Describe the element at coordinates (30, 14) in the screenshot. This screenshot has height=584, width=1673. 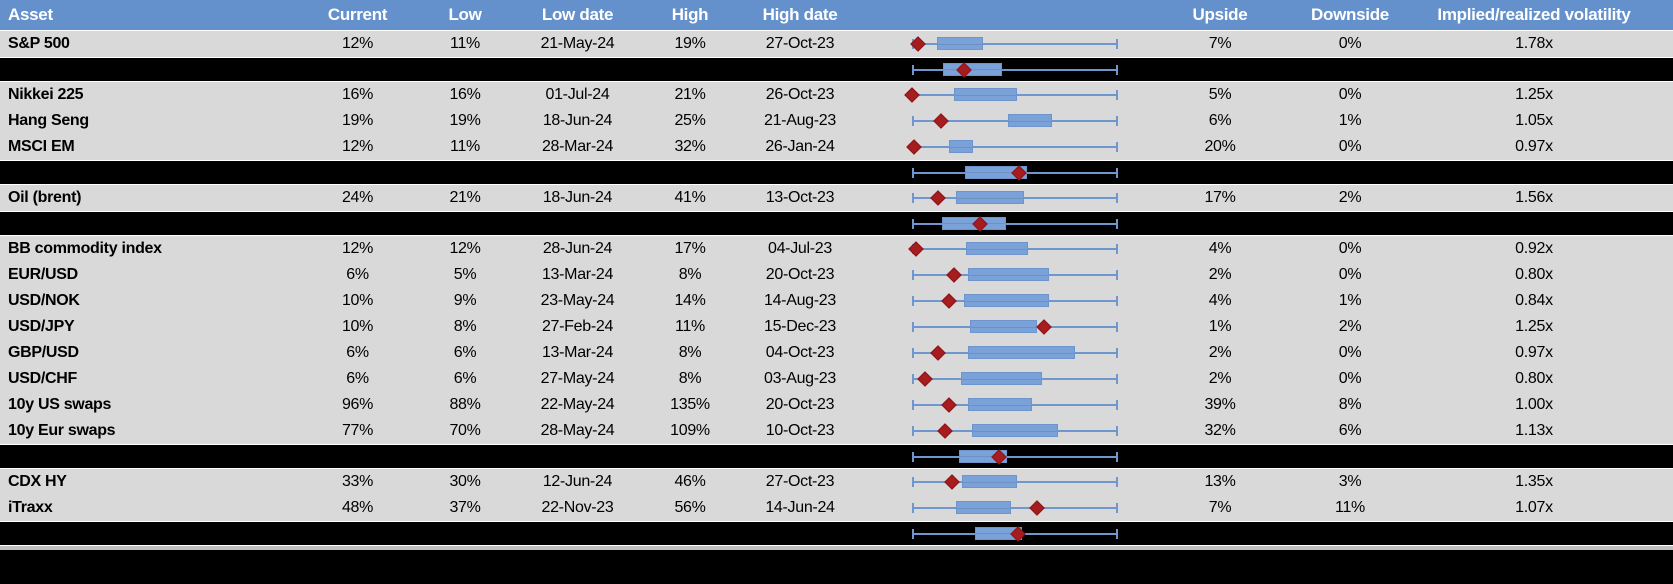
I see `header-asset: Asset` at that location.